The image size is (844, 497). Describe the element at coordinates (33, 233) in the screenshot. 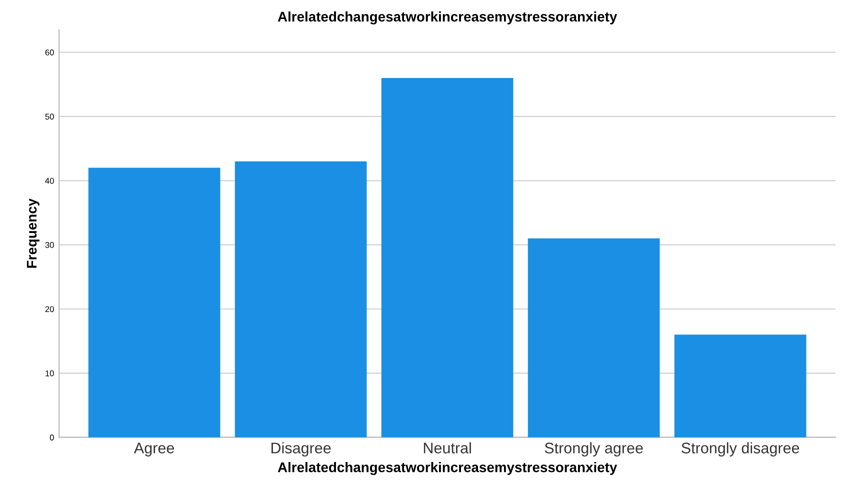

I see `y-axis-title: Frequency` at that location.